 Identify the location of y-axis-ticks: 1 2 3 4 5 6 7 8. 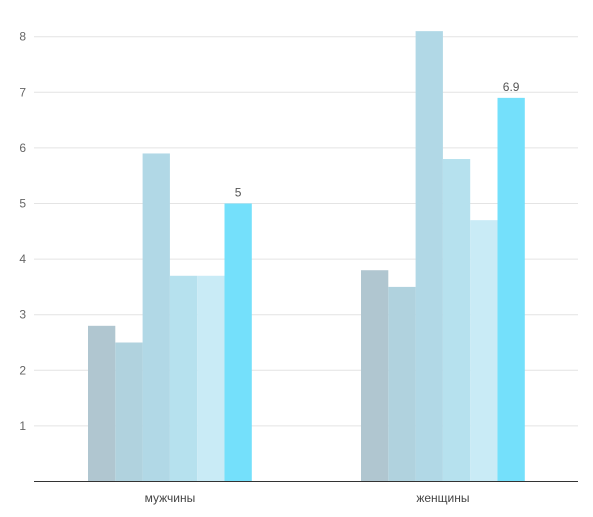
(22, 231).